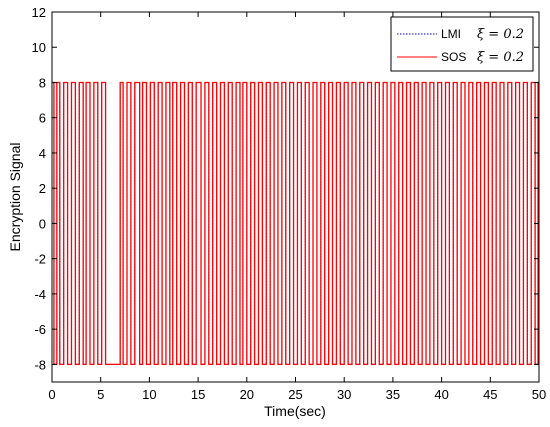 This screenshot has height=427, width=550. Describe the element at coordinates (441, 394) in the screenshot. I see `x-tick-label: 40` at that location.